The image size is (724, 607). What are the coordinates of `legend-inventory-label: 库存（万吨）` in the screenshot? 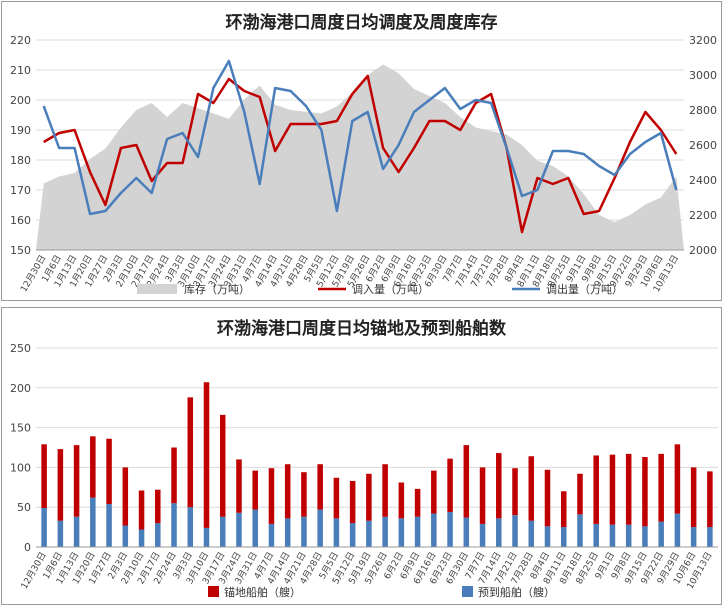 It's located at (217, 289).